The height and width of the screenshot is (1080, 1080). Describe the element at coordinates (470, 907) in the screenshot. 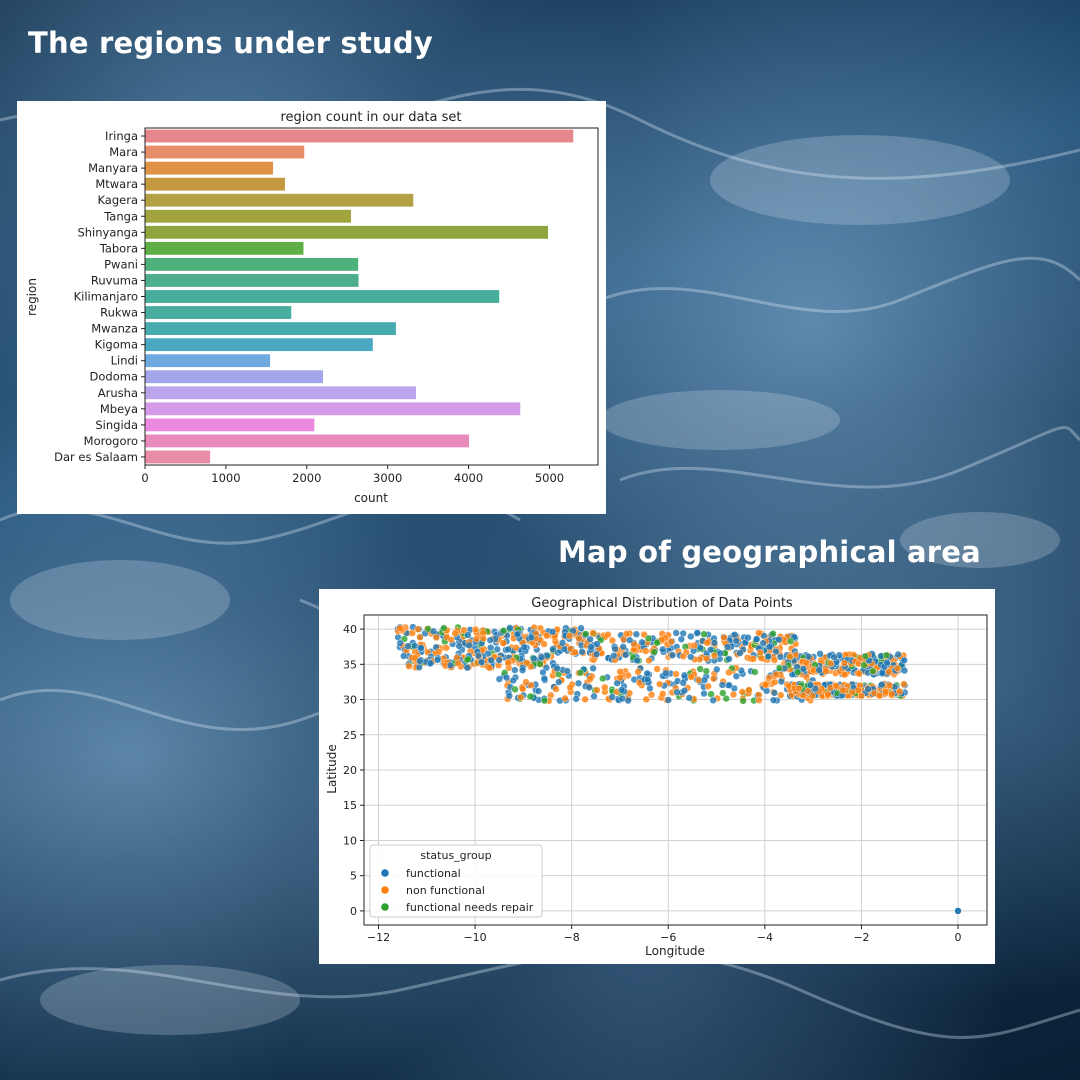

I see `legend-label: functional needs repair` at that location.